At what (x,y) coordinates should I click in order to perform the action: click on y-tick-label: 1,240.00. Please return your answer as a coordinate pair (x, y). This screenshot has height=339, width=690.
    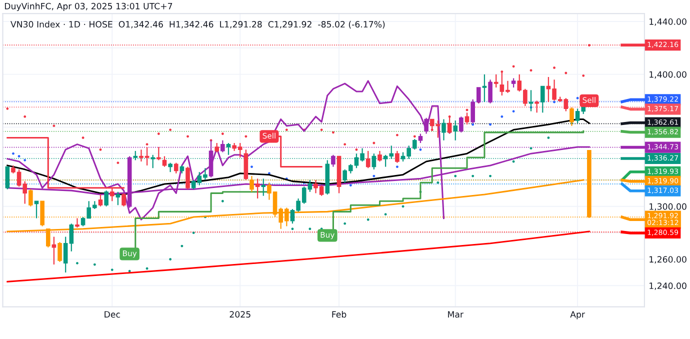
    Looking at the image, I should click on (668, 286).